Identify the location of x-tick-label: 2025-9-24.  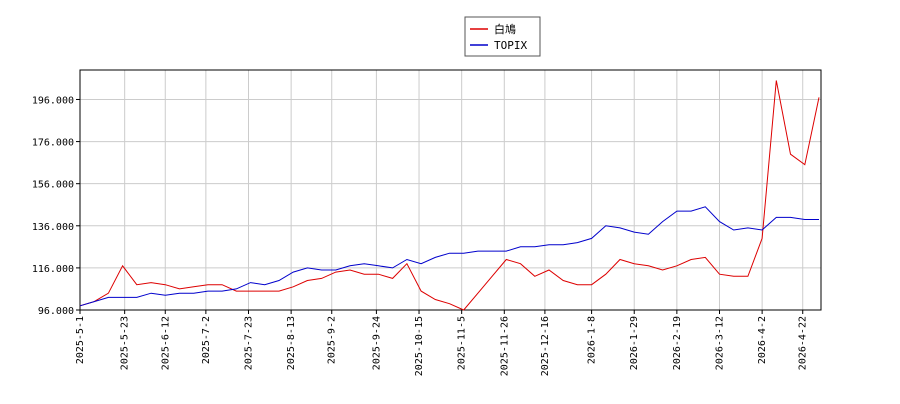
(376, 343).